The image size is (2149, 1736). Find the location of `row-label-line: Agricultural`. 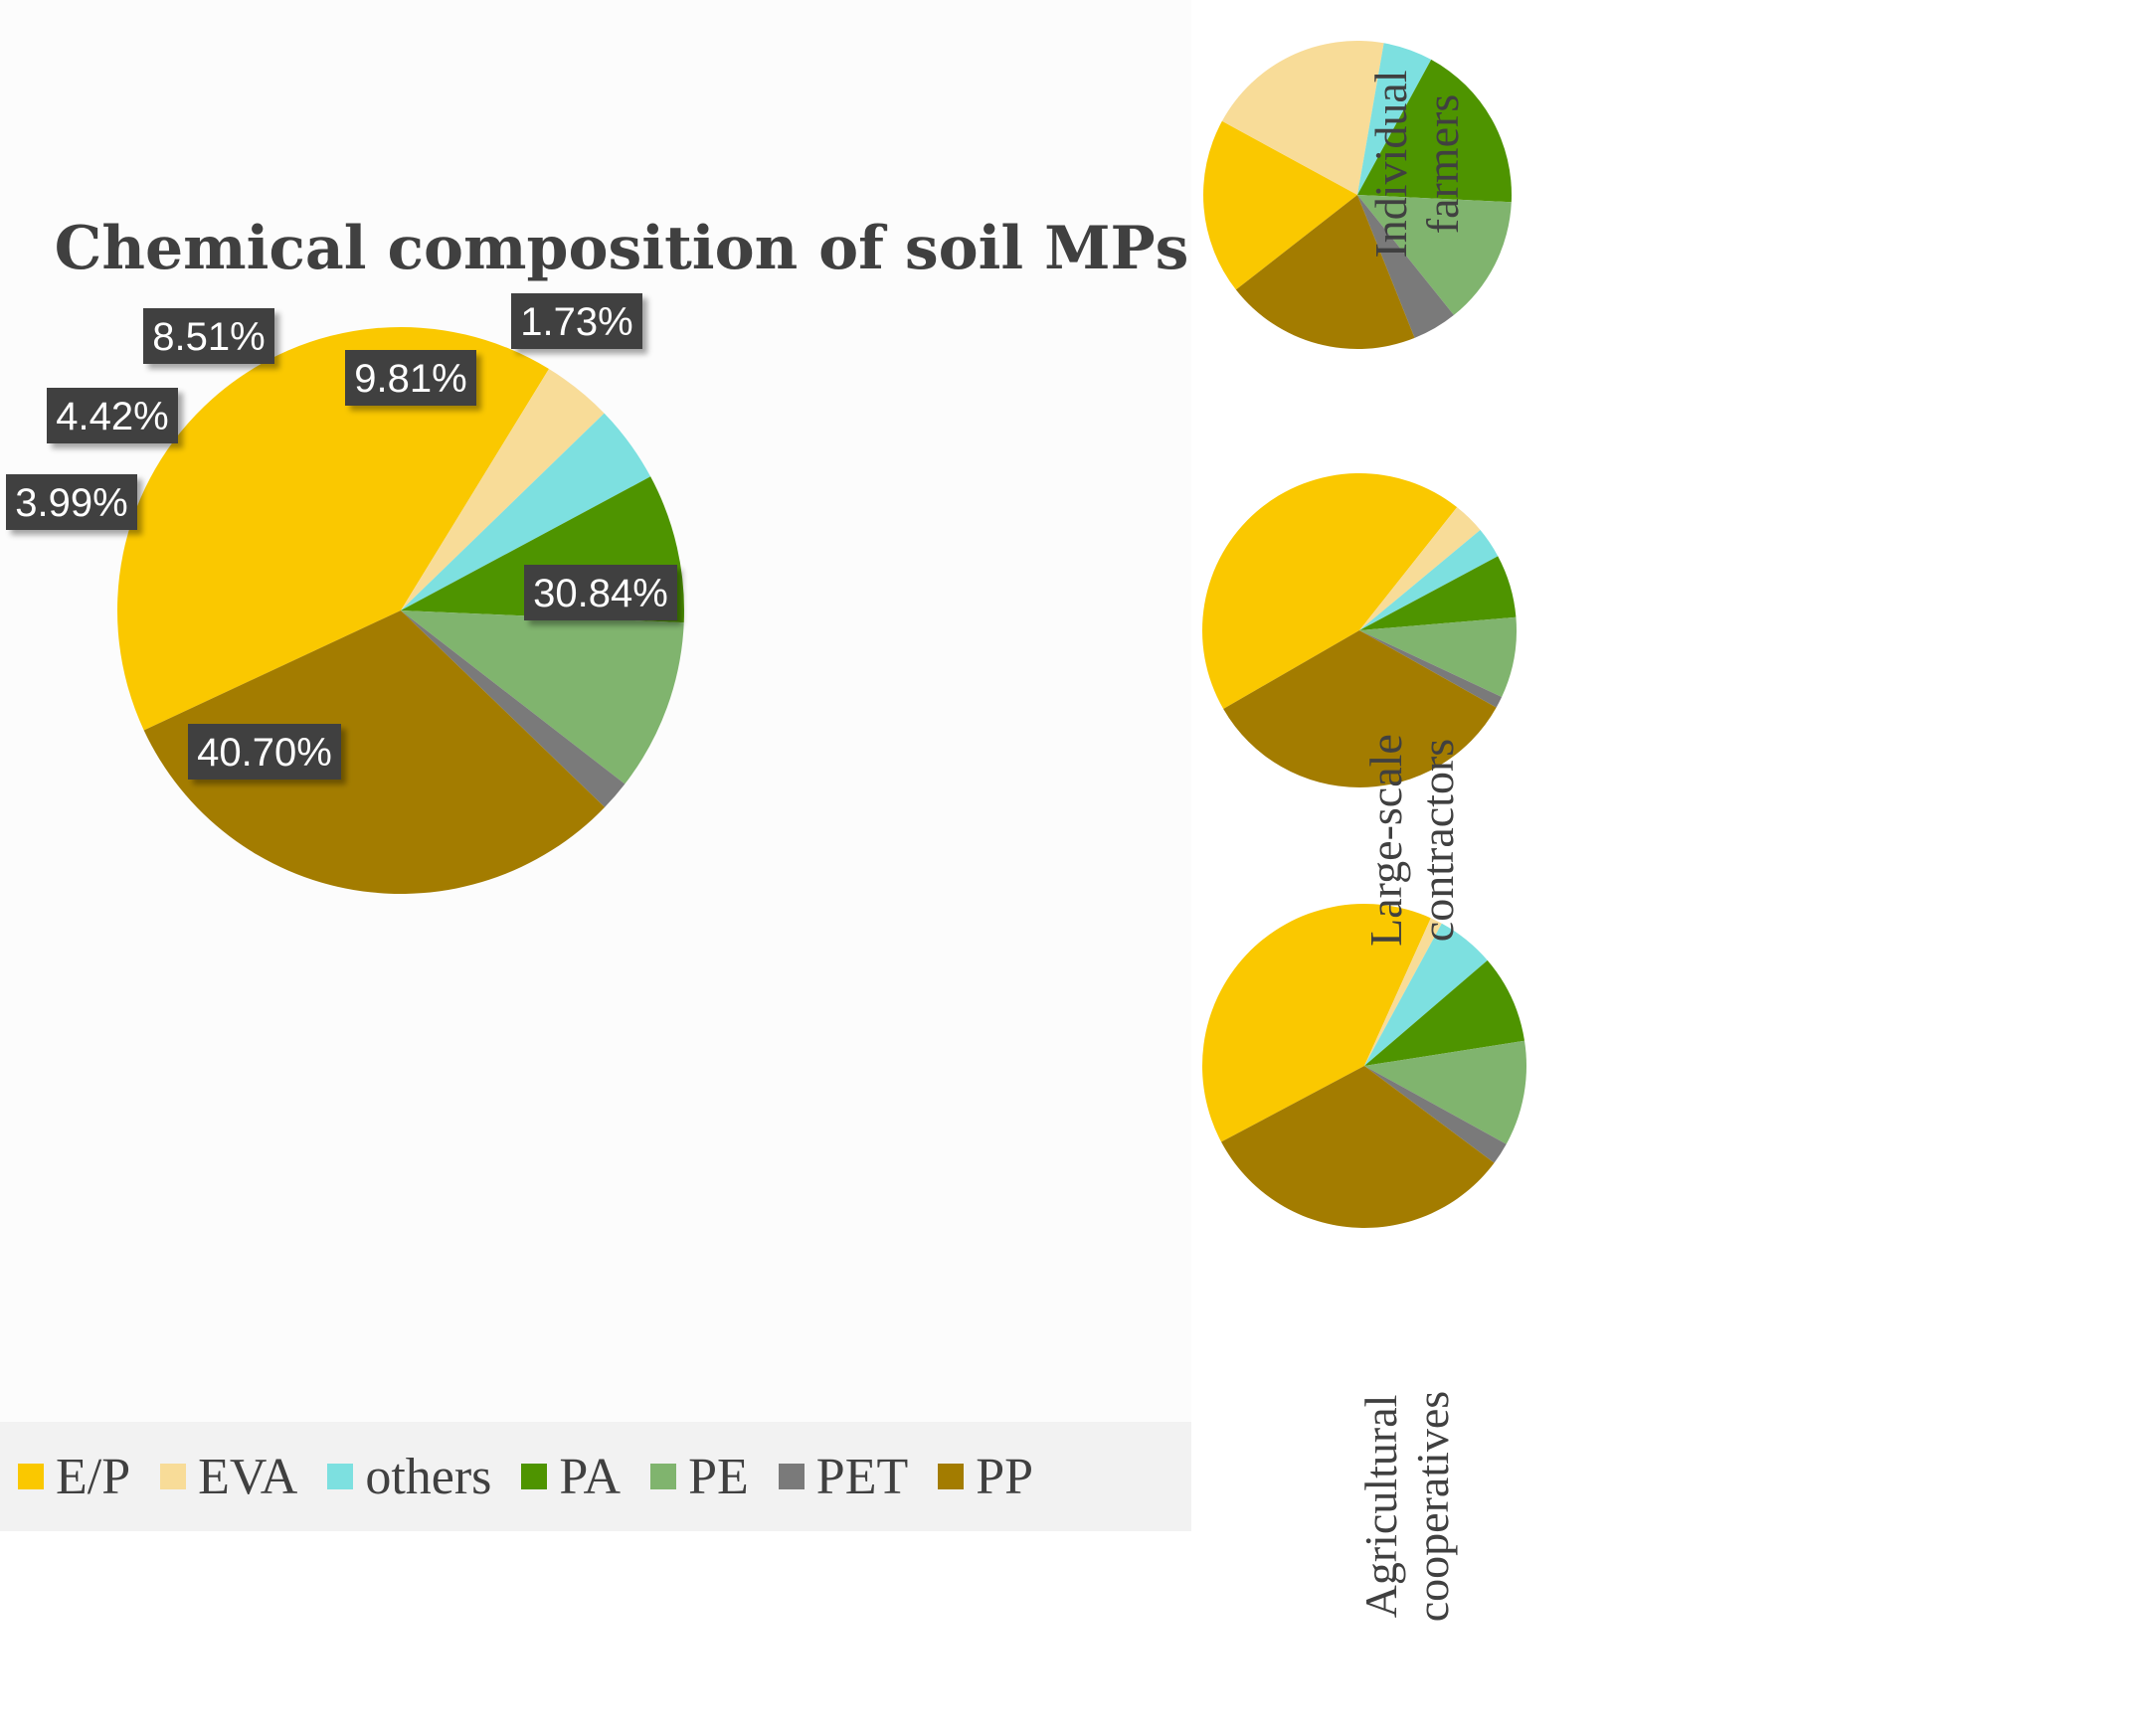

row-label-line: Agricultural is located at coordinates (1380, 1506).